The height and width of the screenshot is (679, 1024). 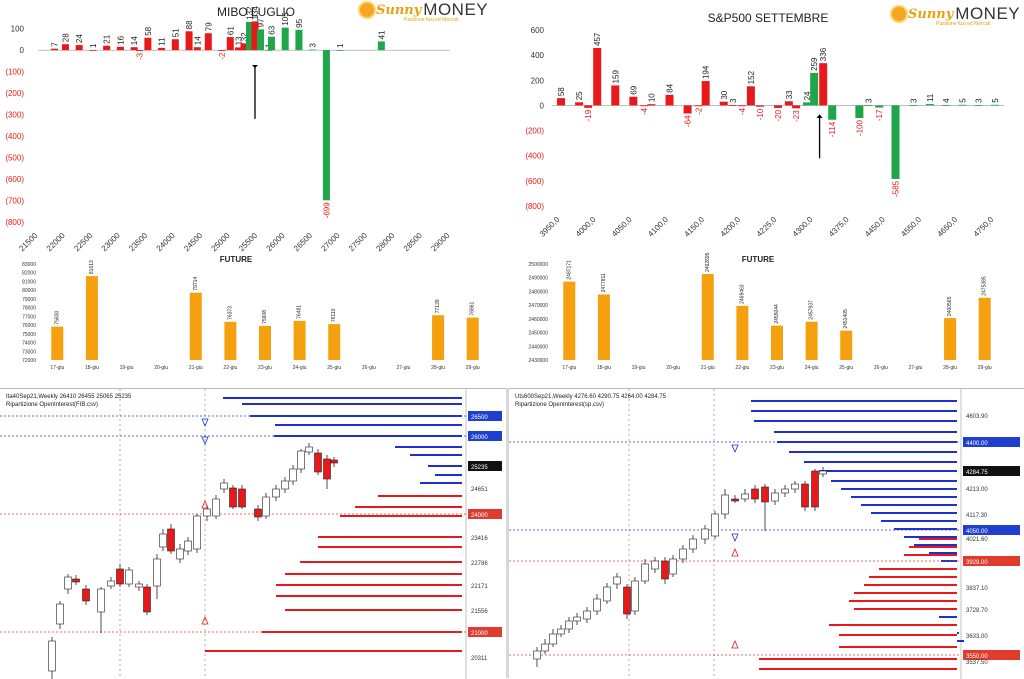 What do you see at coordinates (896, 188) in the screenshot?
I see `data-label: -585` at bounding box center [896, 188].